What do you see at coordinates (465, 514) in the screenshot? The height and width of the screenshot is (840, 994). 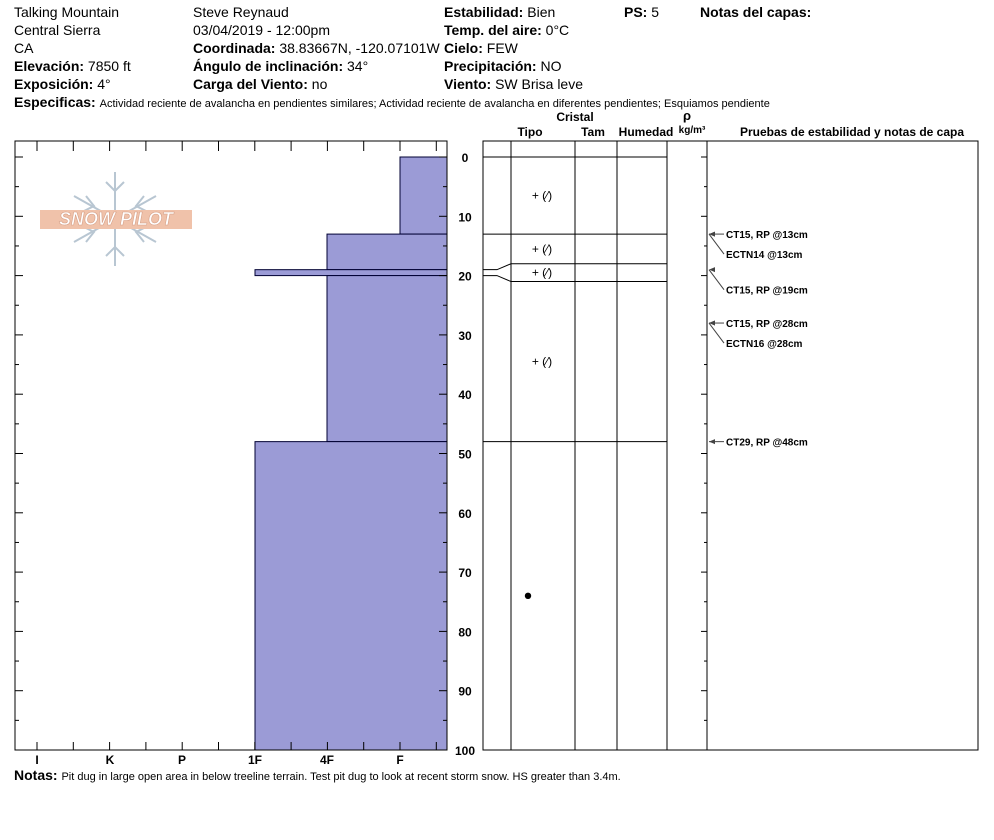 I see `y-tick-label-6: 60` at bounding box center [465, 514].